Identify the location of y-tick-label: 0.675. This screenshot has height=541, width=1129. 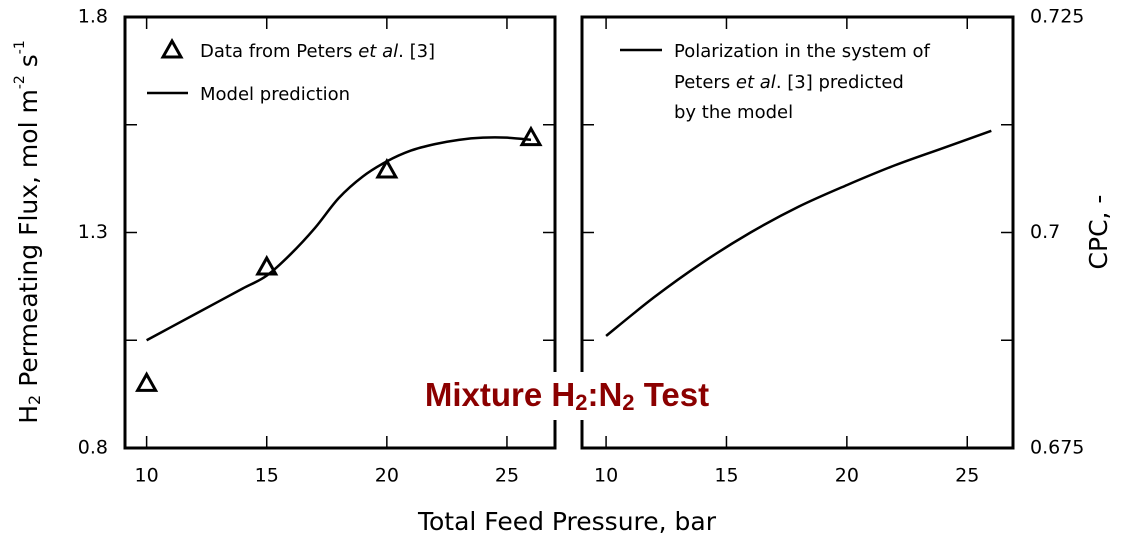
(1057, 448).